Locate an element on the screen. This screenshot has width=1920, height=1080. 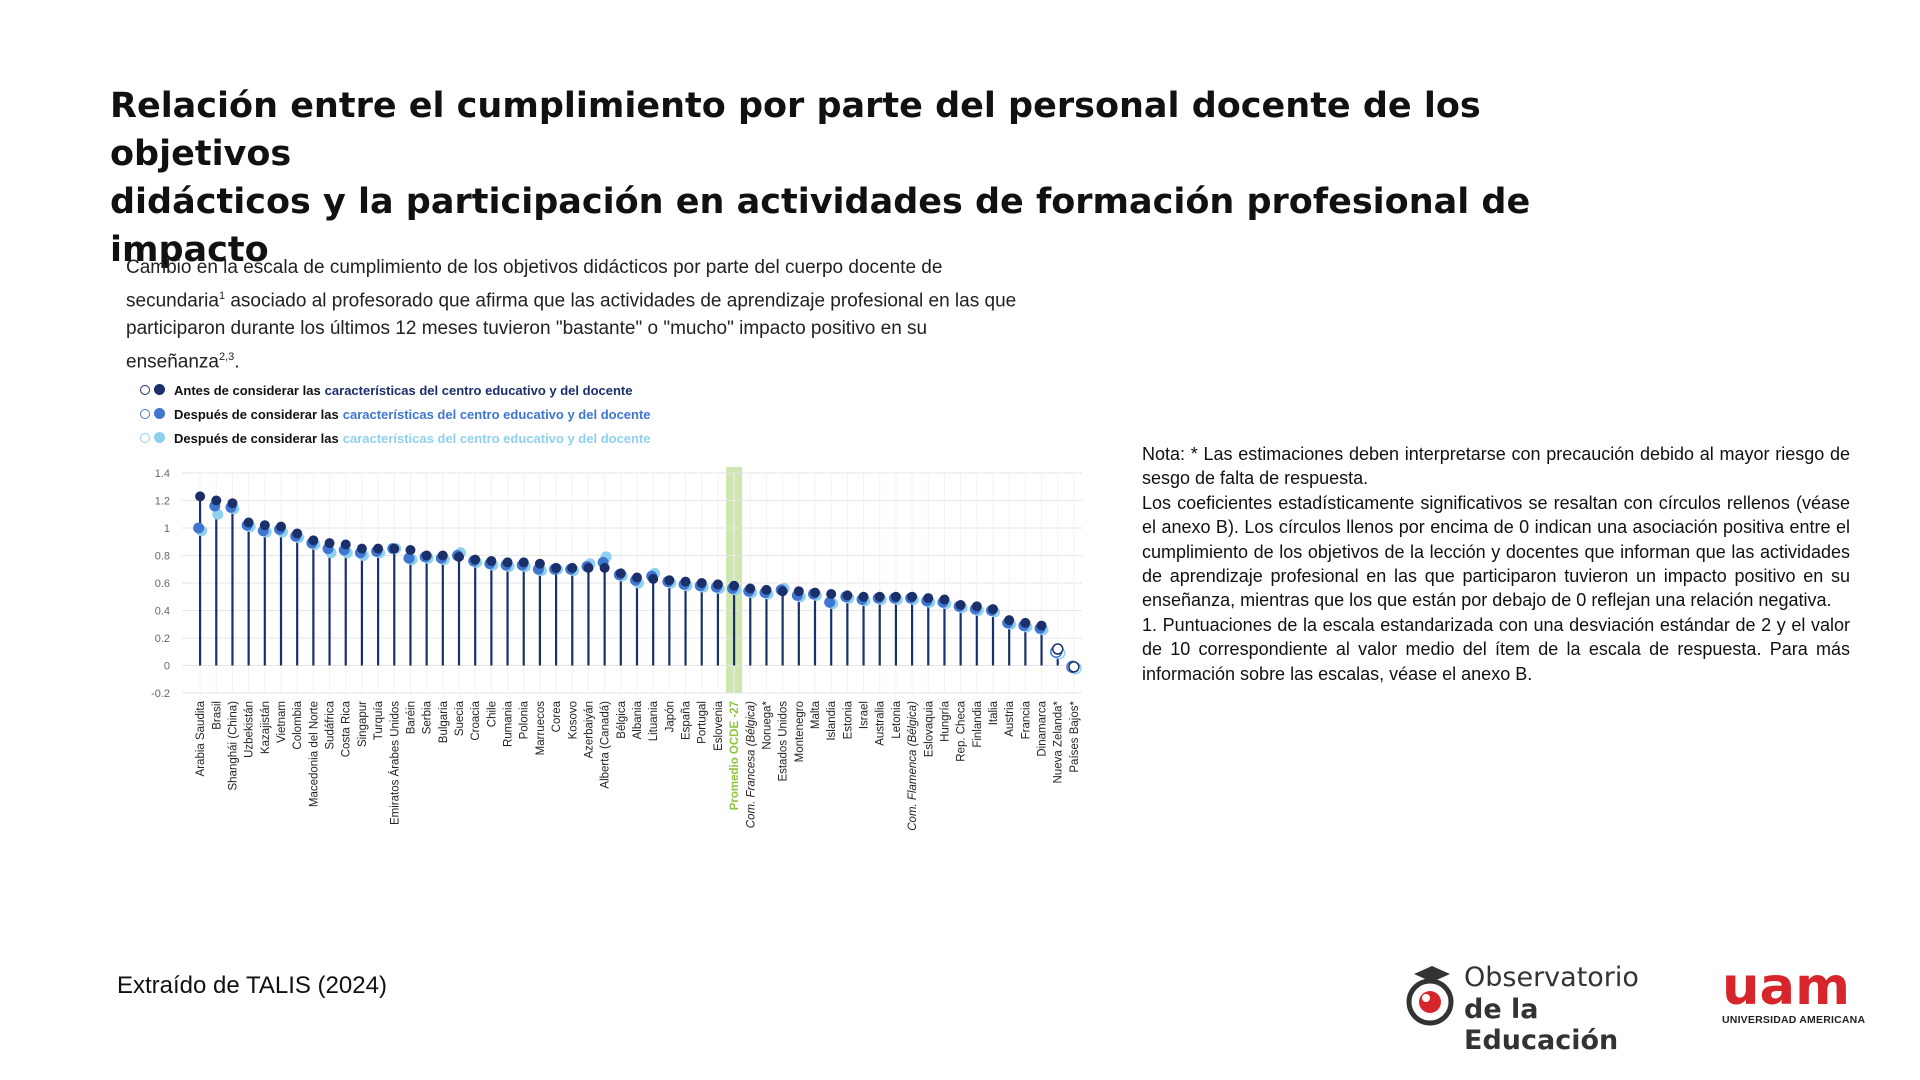
x-category-label: Estados Unidos is located at coordinates (784, 741).